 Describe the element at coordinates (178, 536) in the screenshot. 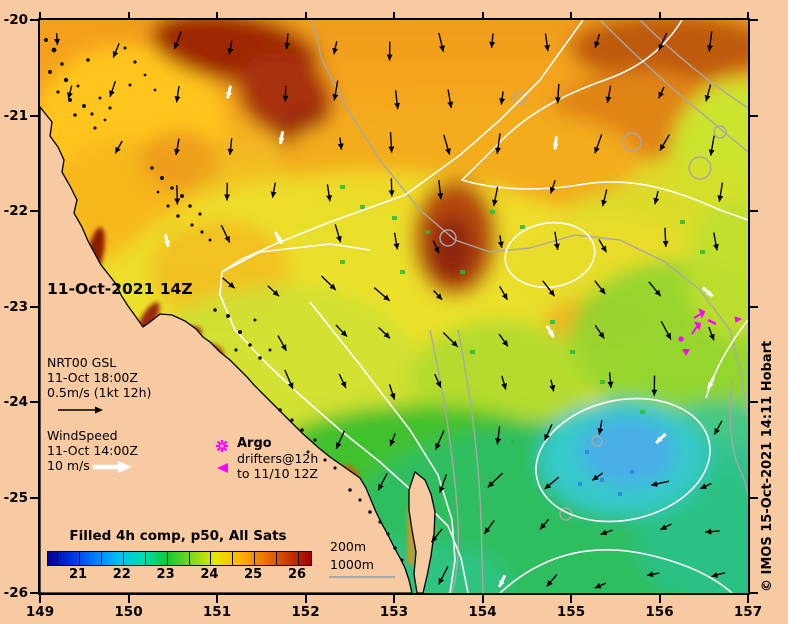

I see `colorbar-title: Filled 4h comp, p50, All Sats` at that location.